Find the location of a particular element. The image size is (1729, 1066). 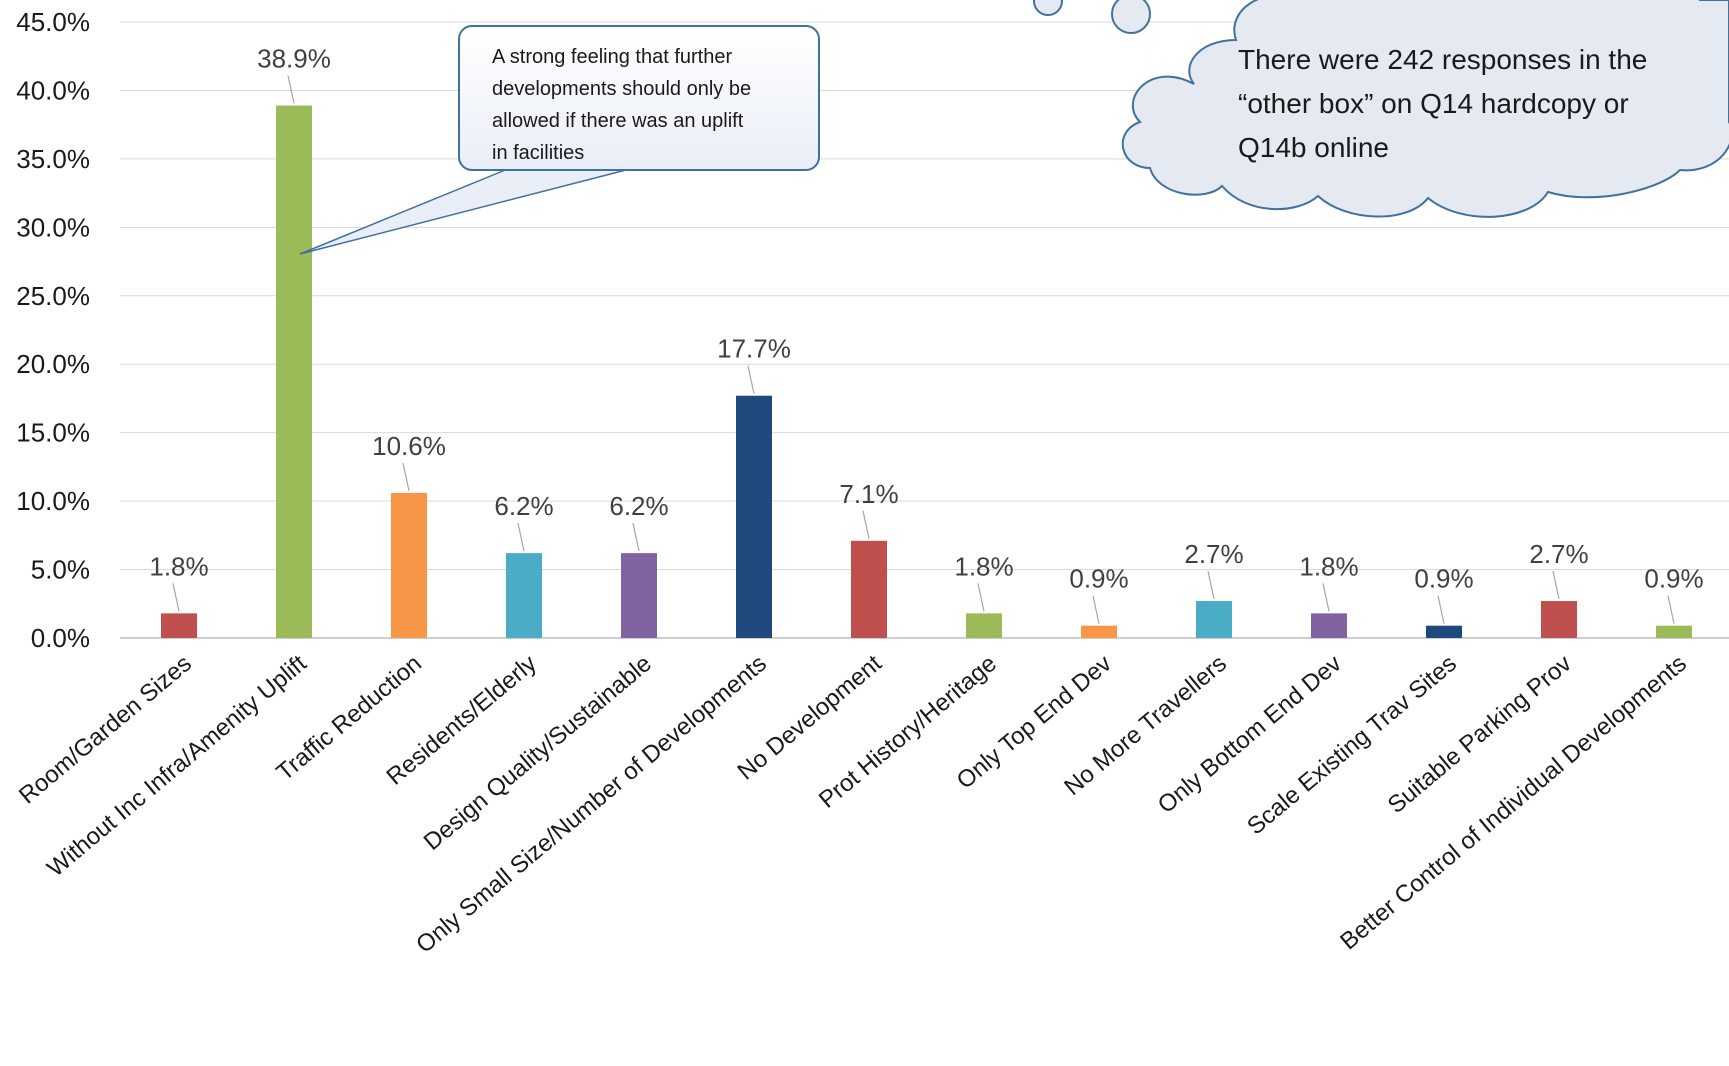

y-tick-label: 45.0% is located at coordinates (53, 22).